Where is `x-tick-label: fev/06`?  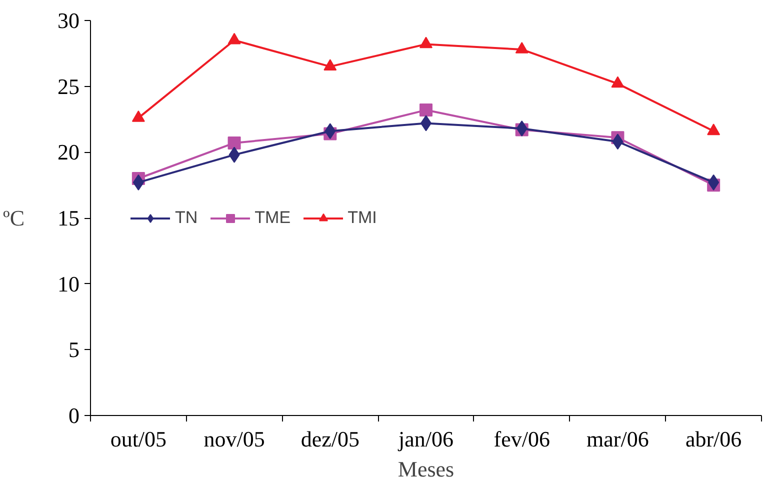 x-tick-label: fev/06 is located at coordinates (522, 439).